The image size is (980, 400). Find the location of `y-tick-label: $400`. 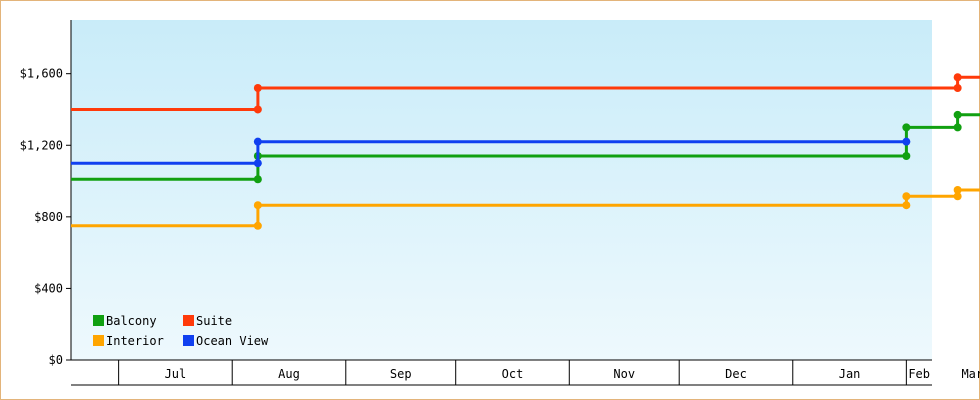

y-tick-label: $400 is located at coordinates (48, 288).